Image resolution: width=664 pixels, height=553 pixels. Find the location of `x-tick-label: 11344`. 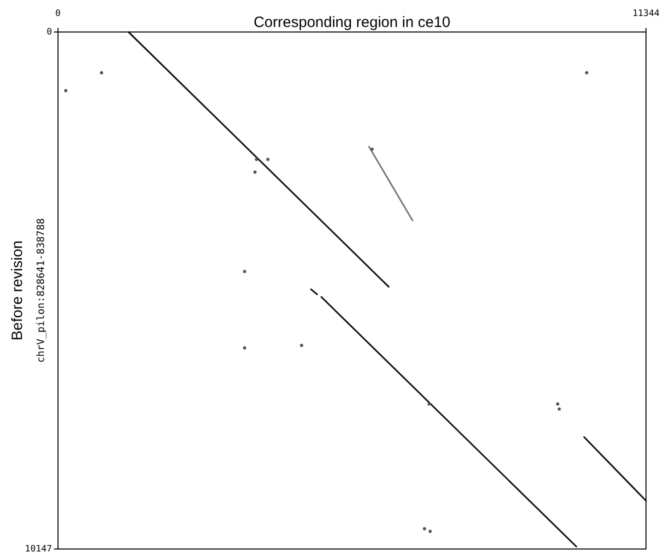

x-tick-label: 11344 is located at coordinates (646, 14).